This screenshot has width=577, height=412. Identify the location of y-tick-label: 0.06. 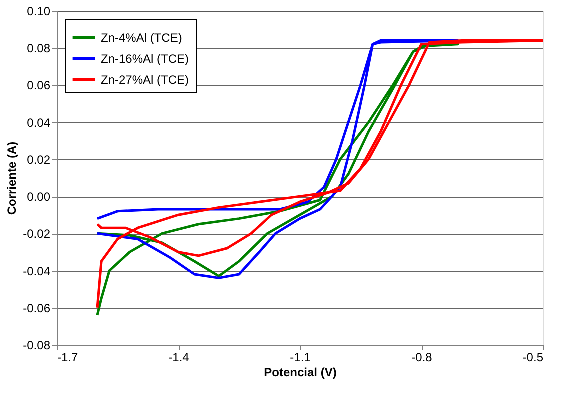
(39, 85).